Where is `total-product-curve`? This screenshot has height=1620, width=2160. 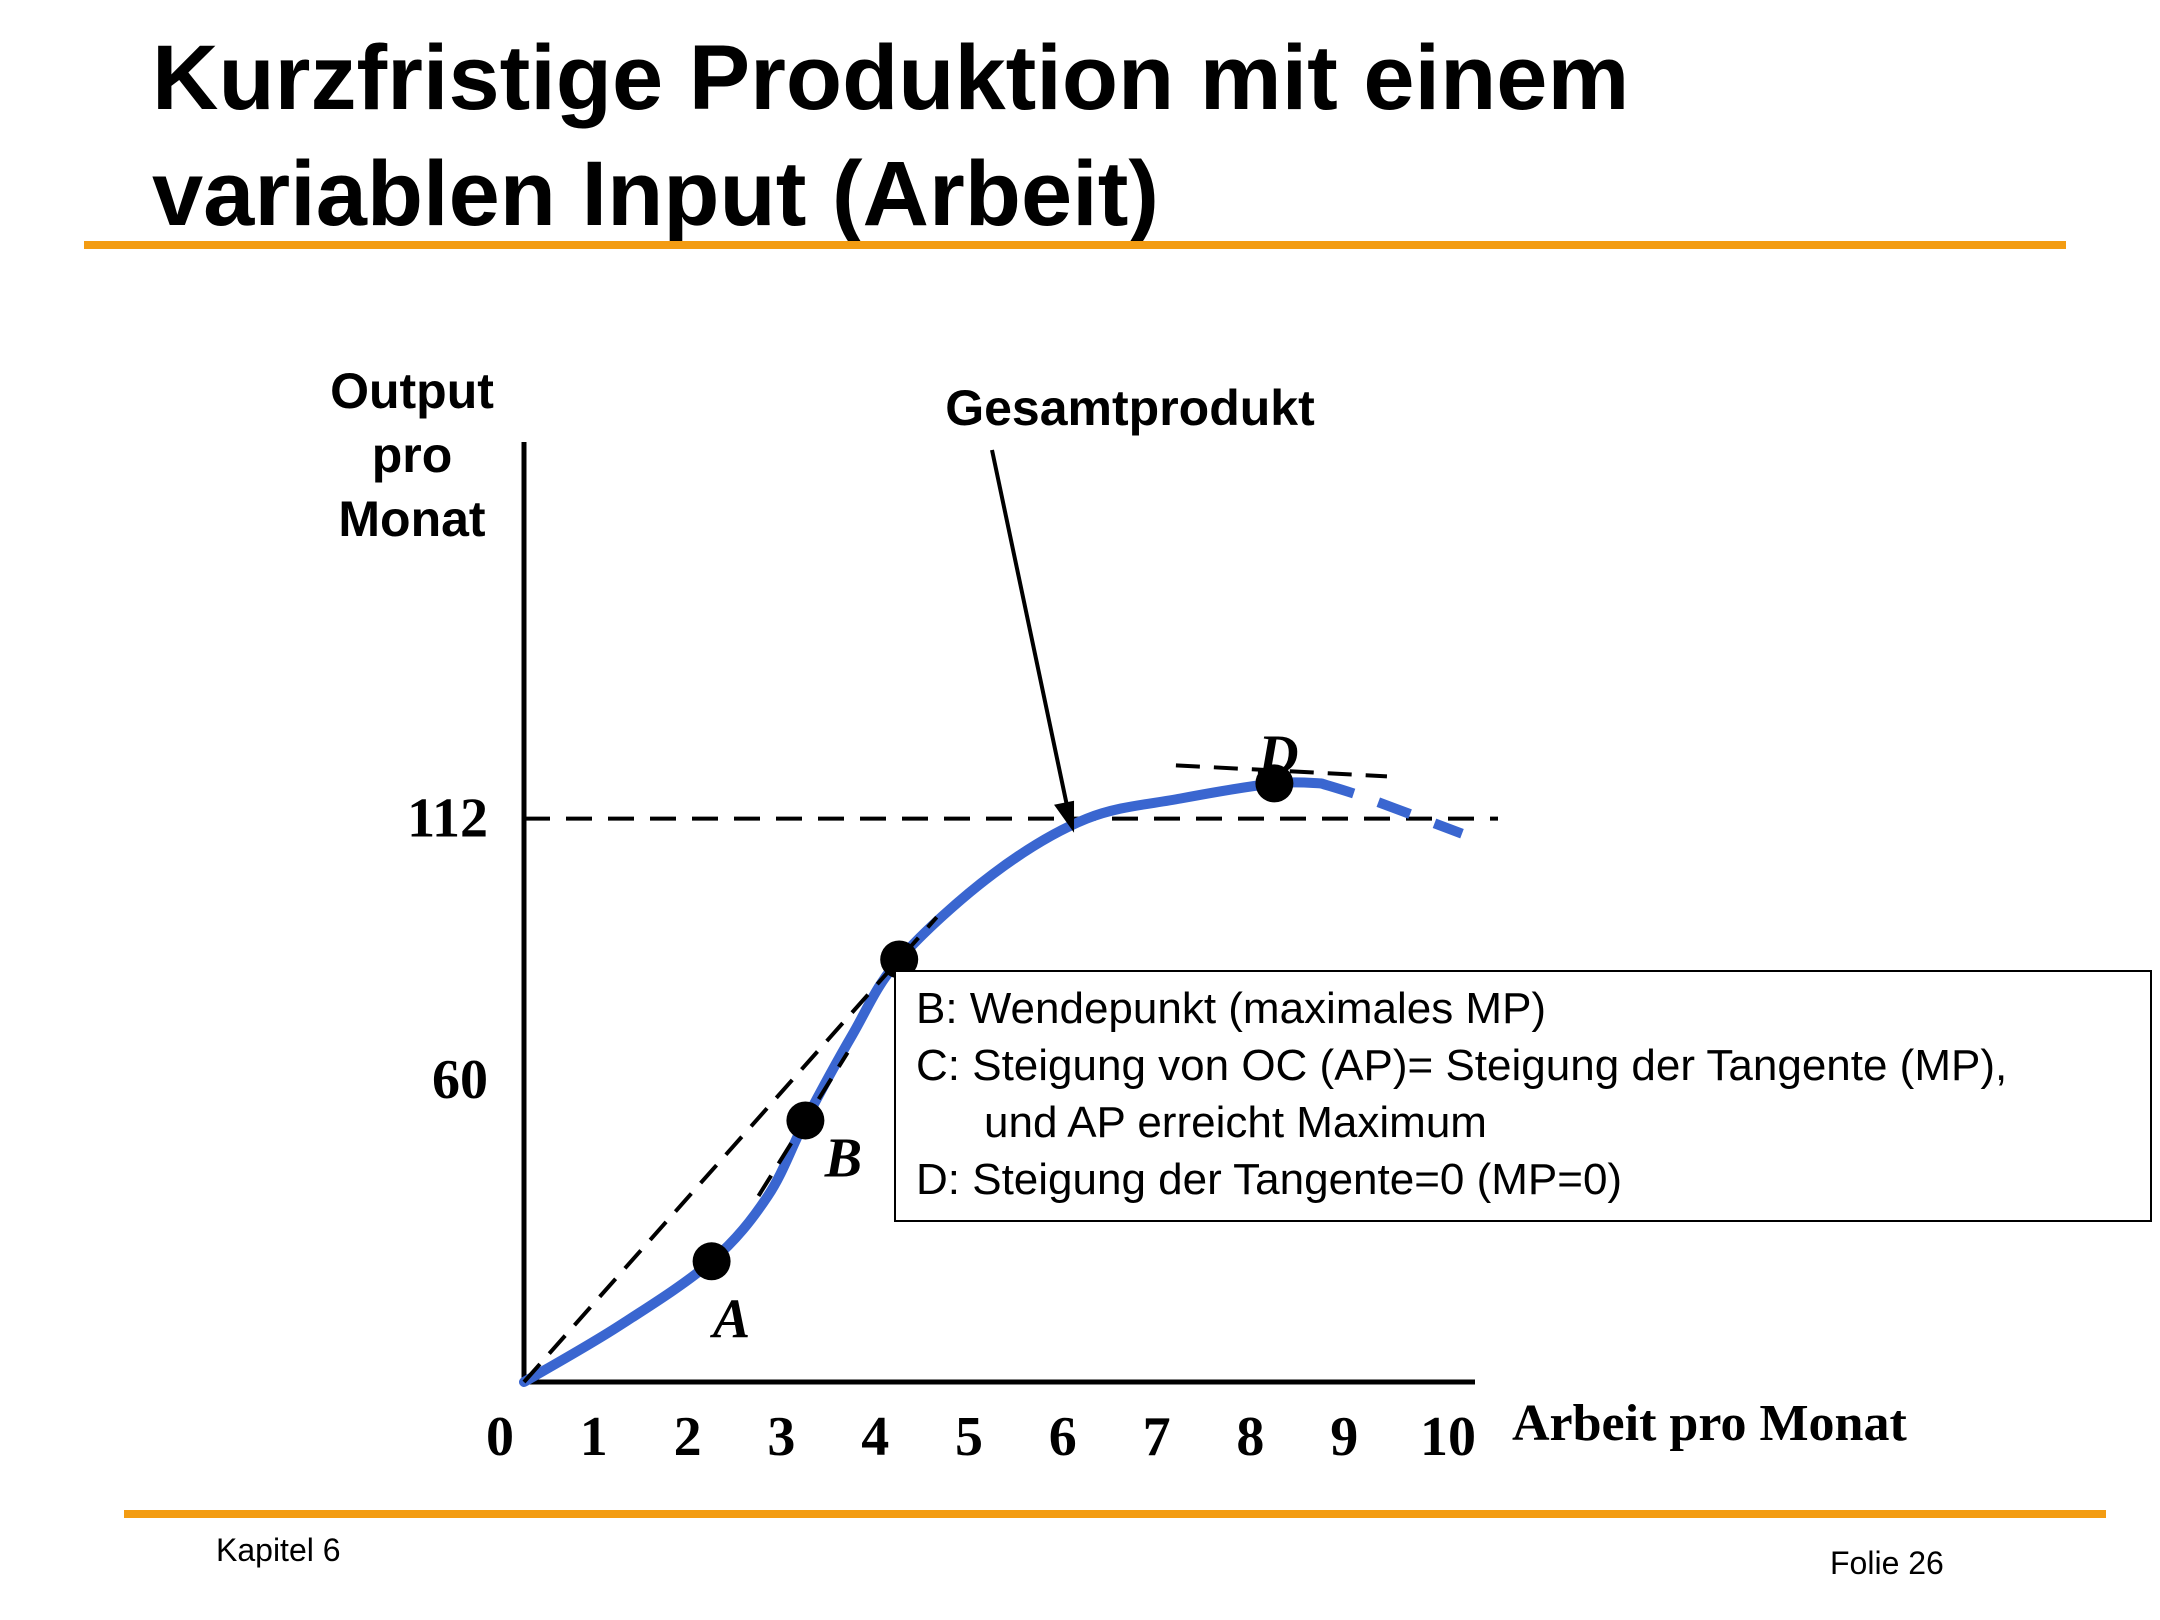
total-product-curve is located at coordinates (923, 1082).